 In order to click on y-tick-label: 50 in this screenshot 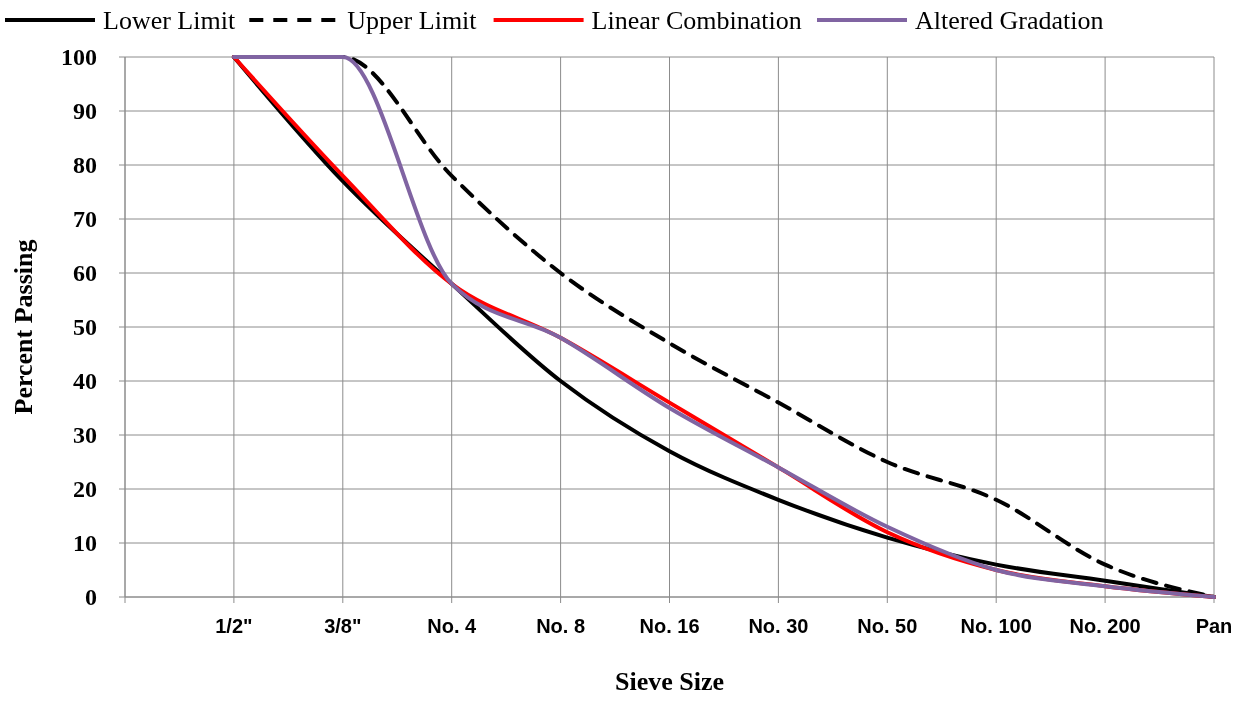, I will do `click(85, 327)`.